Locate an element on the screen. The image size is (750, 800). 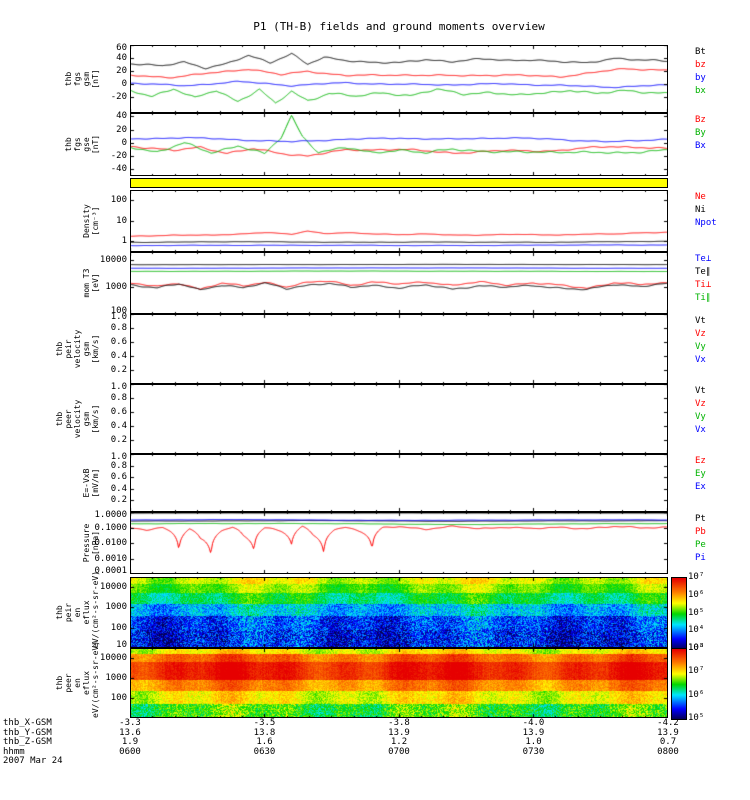
xaxis-value: 0.7 is located at coordinates (668, 742).